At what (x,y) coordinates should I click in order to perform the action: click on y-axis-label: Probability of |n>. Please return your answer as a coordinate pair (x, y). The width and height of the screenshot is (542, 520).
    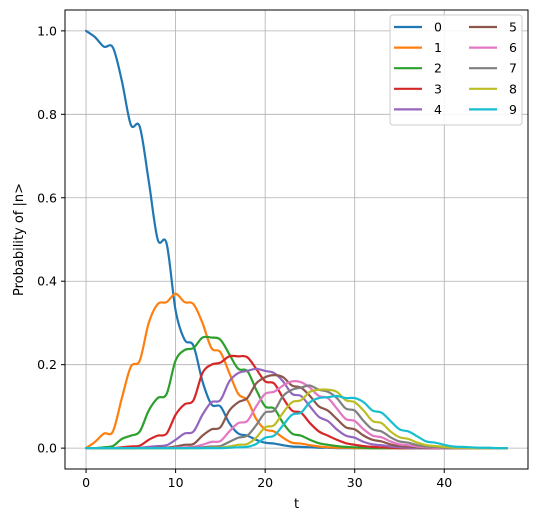
    Looking at the image, I should click on (19, 239).